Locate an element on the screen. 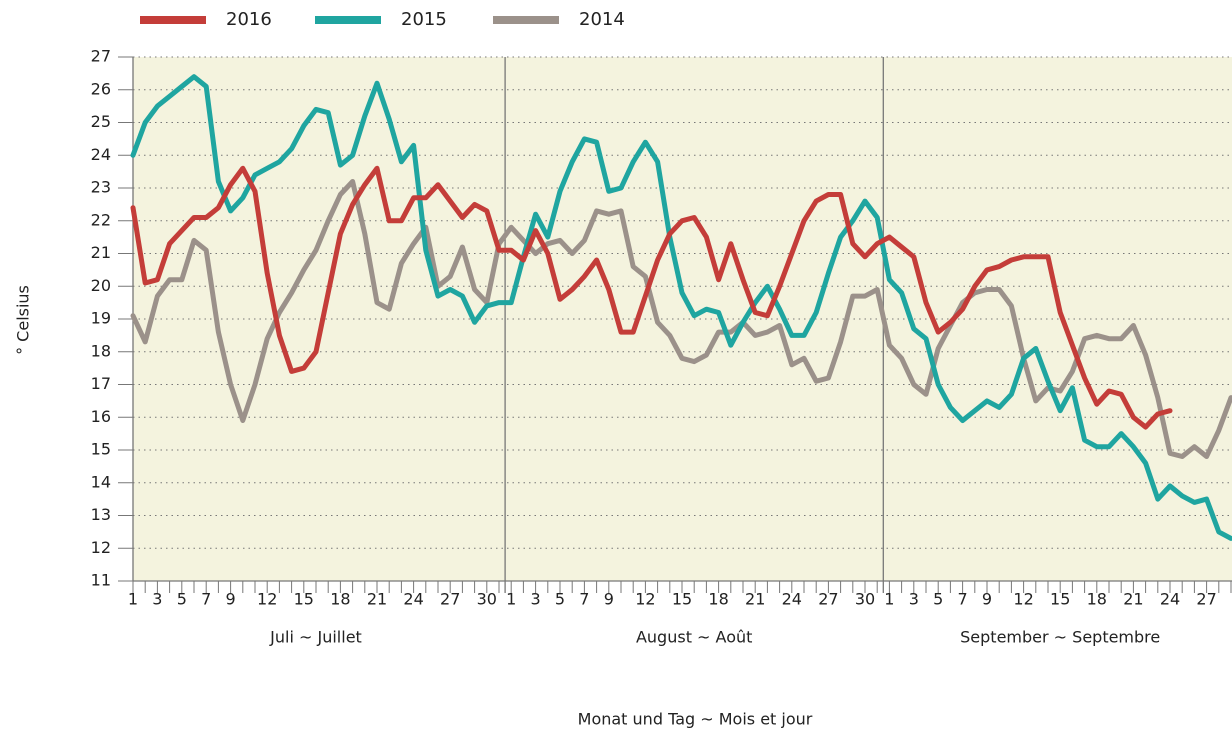 This screenshot has width=1232, height=731. y-tick-label: 21 is located at coordinates (101, 252).